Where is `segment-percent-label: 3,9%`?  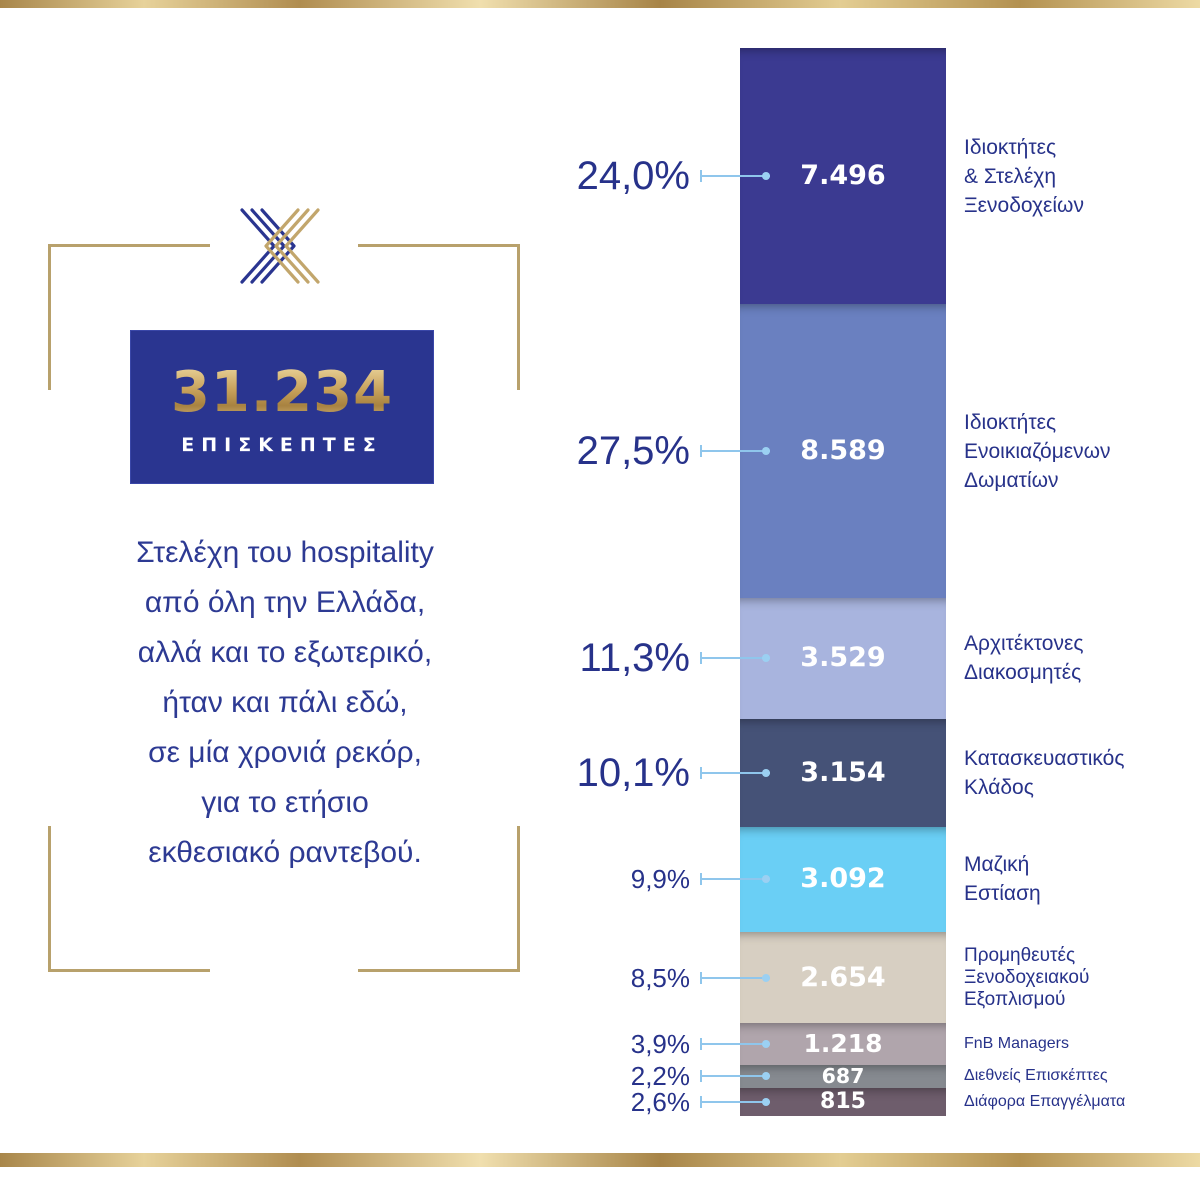 segment-percent-label: 3,9% is located at coordinates (660, 1043).